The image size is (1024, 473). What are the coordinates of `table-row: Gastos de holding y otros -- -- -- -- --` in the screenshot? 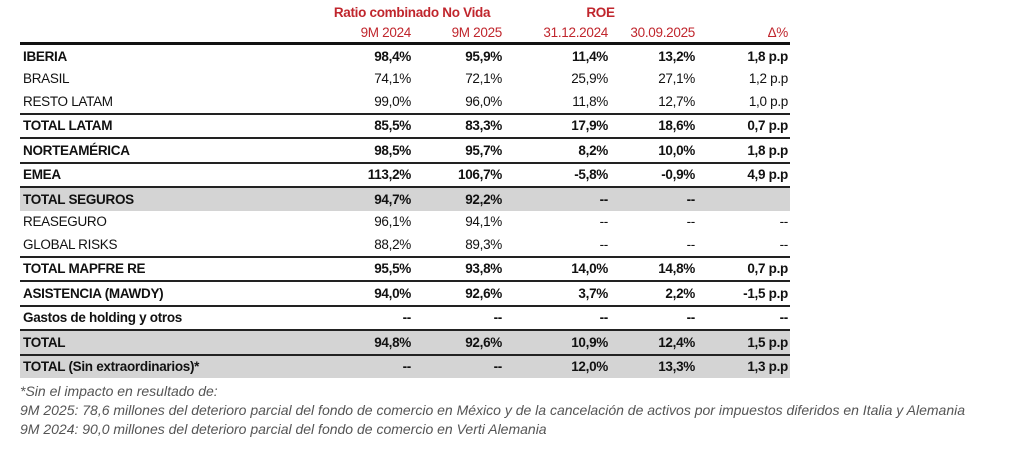 It's located at (405, 317).